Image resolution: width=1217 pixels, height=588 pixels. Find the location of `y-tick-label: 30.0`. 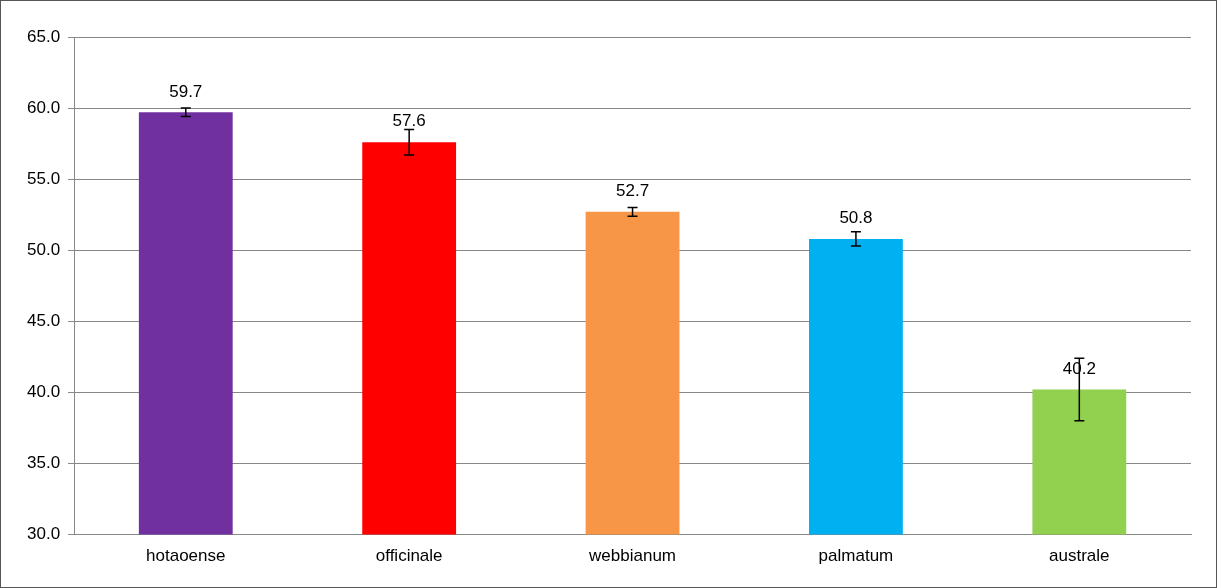

y-tick-label: 30.0 is located at coordinates (43, 534).